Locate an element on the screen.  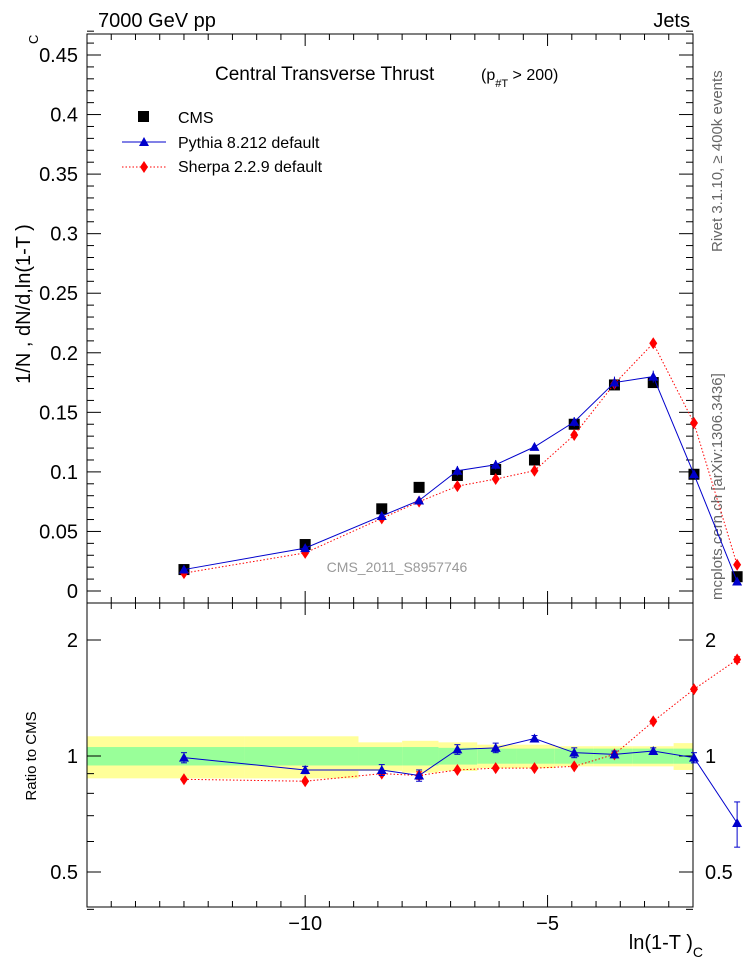
x-axis-label: ln(1-T )C is located at coordinates (666, 946).